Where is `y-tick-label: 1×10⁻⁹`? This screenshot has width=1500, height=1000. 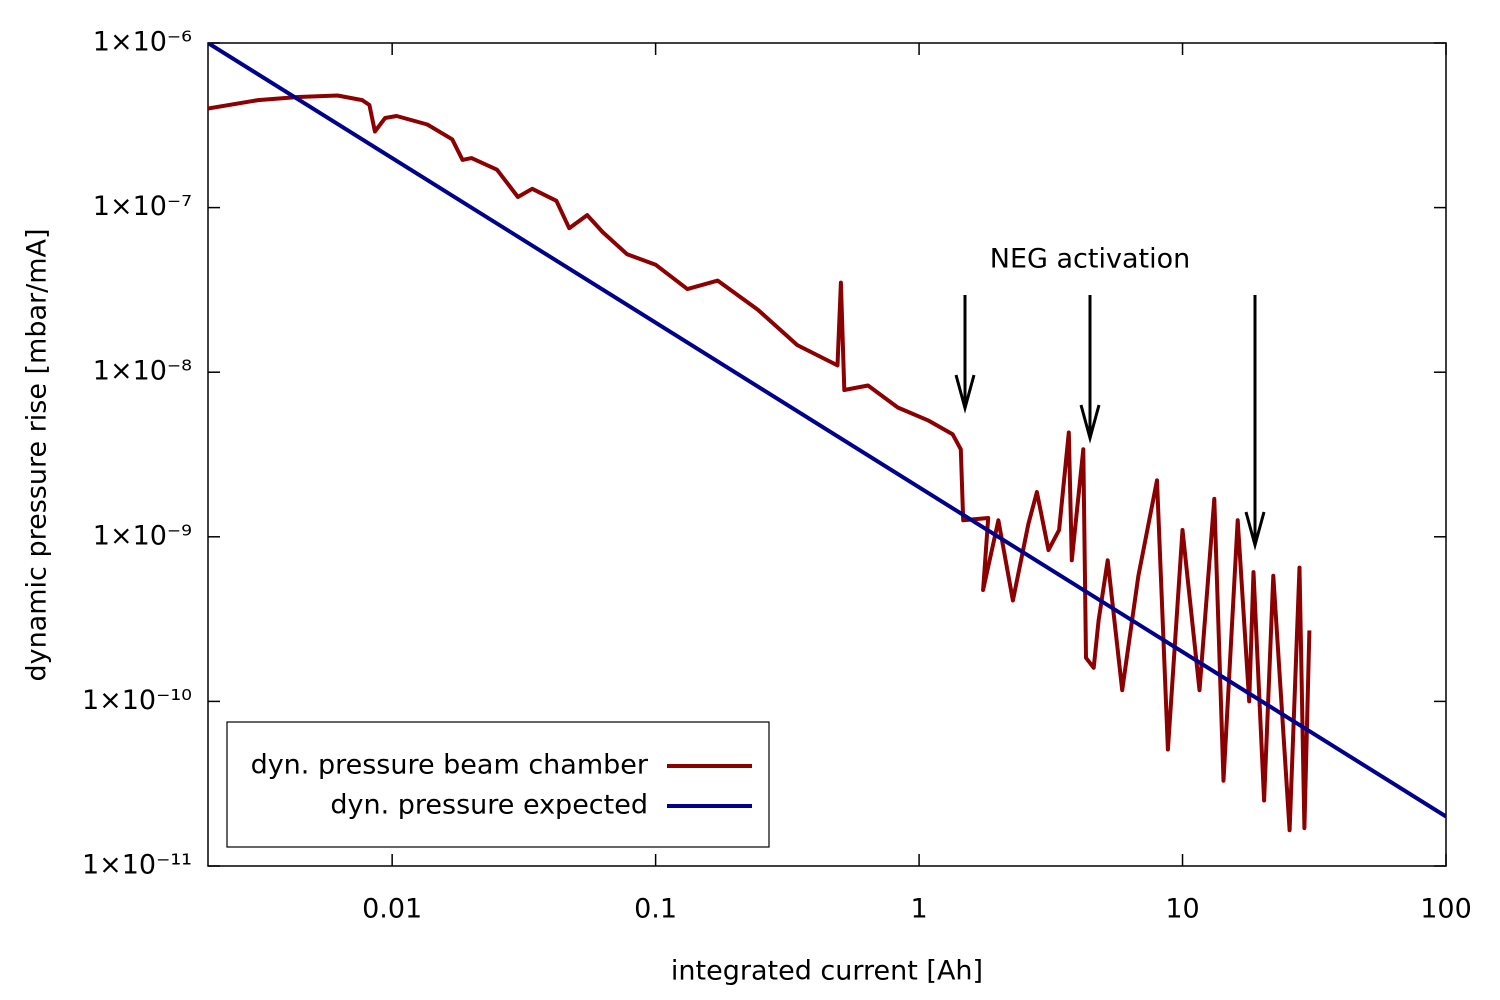
y-tick-label: 1×10⁻⁹ is located at coordinates (142, 535).